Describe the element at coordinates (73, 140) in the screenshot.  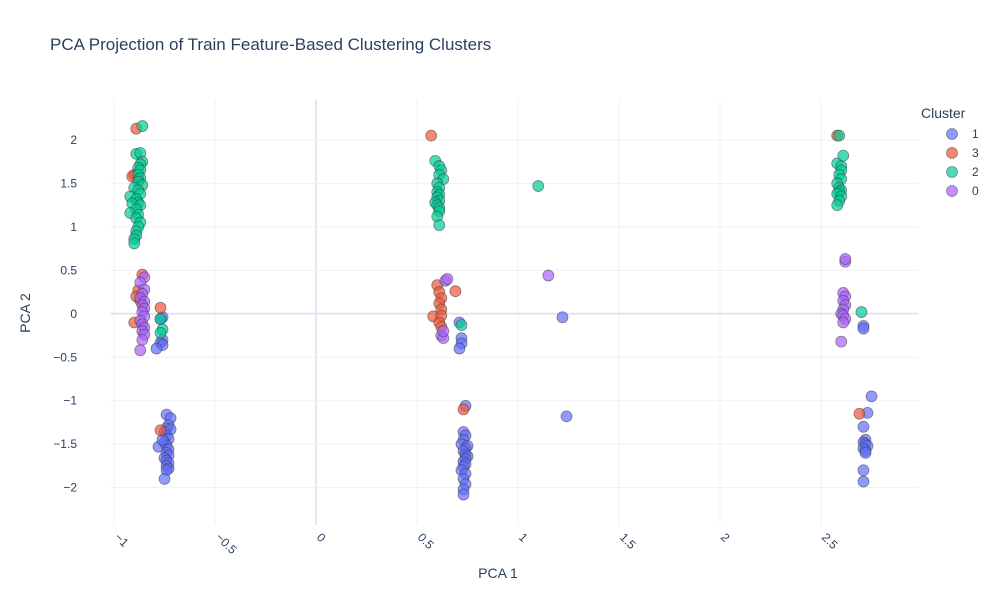
I see `y-tick-label: 2` at that location.